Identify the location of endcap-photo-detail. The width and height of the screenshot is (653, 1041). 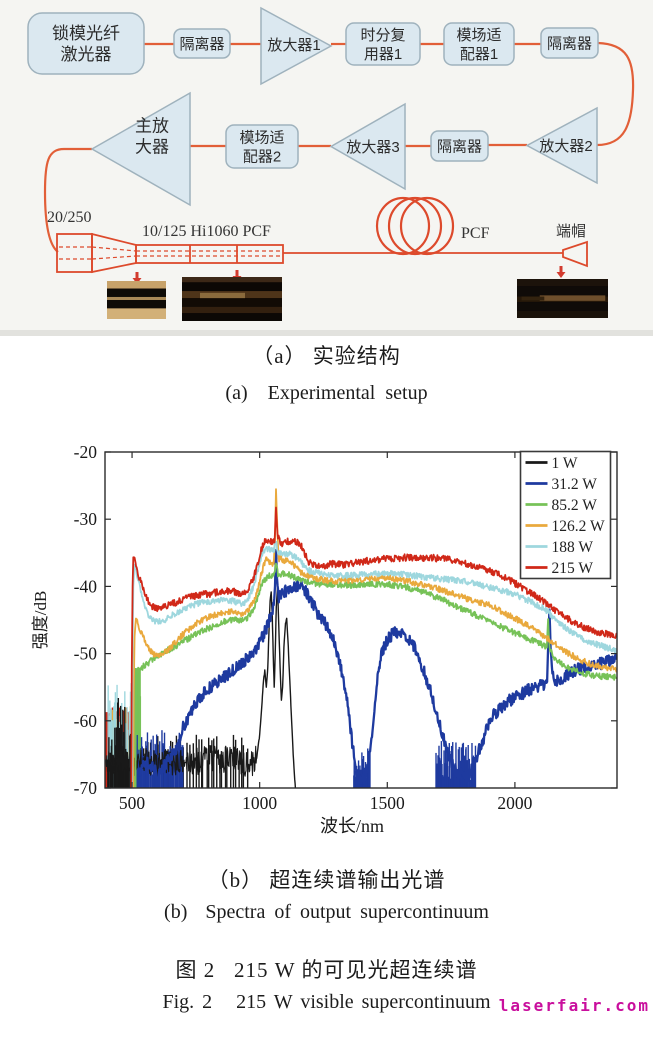
(533, 298).